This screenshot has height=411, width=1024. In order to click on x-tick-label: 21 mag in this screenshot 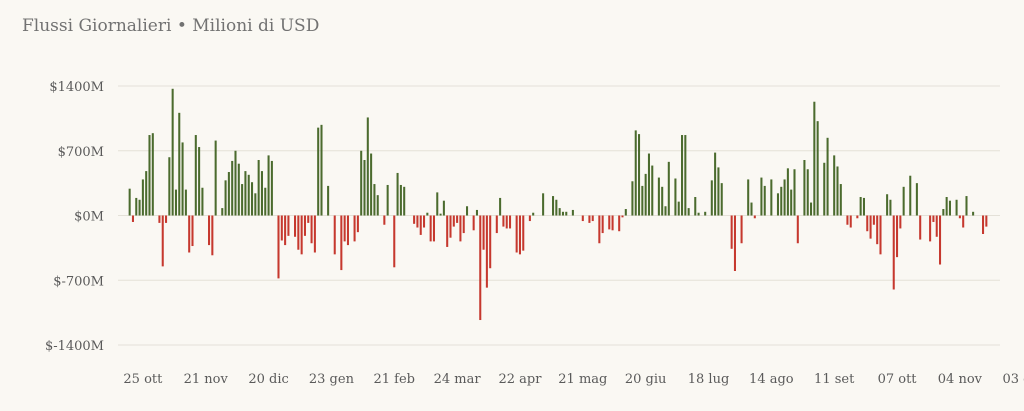, I will do `click(582, 379)`.